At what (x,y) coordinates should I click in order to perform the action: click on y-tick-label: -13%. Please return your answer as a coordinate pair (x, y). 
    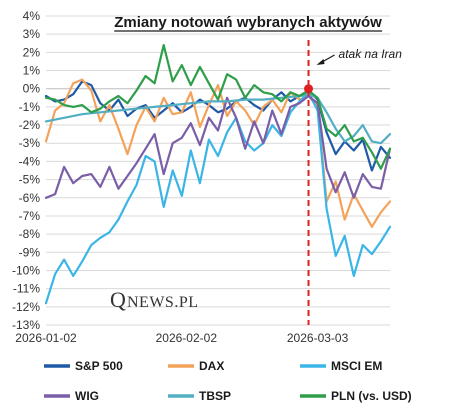
    Looking at the image, I should click on (26, 325).